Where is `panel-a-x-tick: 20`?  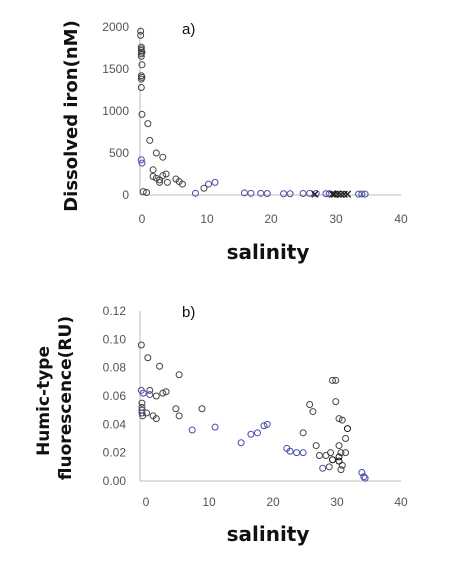
panel-a-x-tick: 20 is located at coordinates (271, 219).